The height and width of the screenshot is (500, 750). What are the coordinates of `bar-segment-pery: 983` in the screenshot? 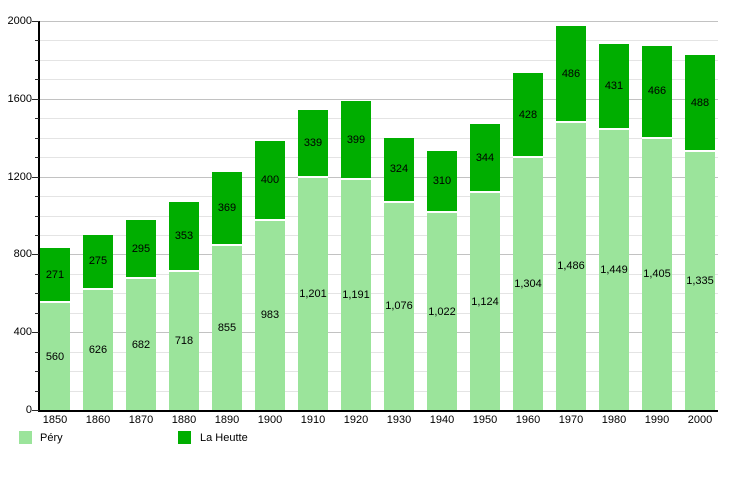 It's located at (270, 314).